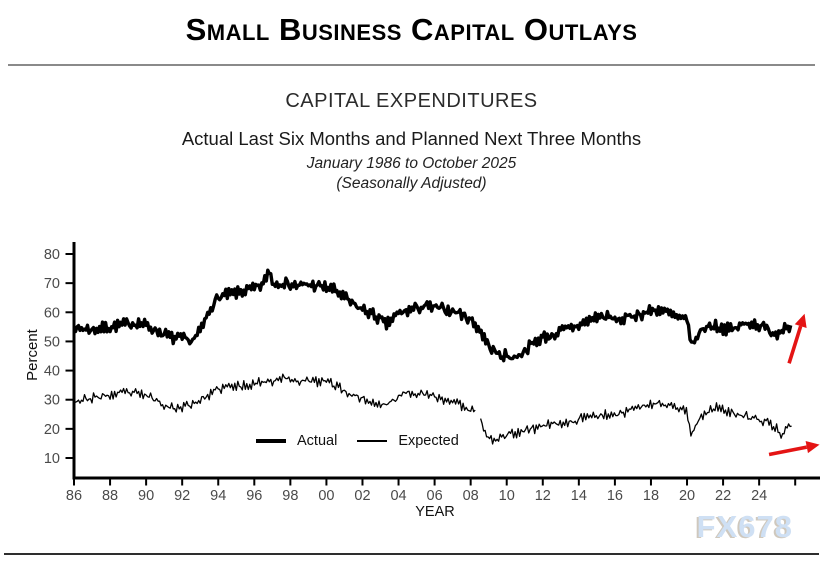  Describe the element at coordinates (435, 496) in the screenshot. I see `svg-text: 06` at that location.